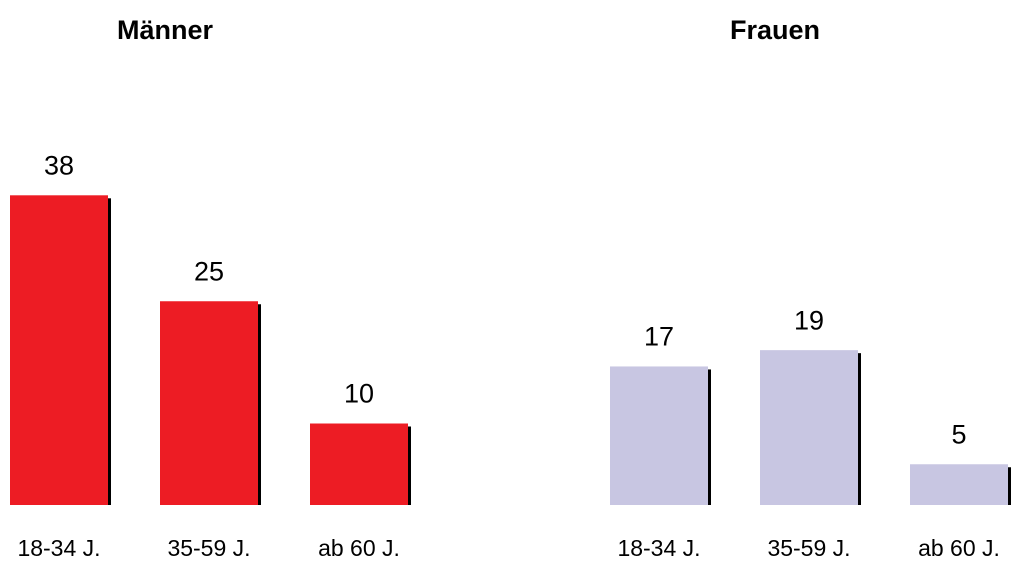 The height and width of the screenshot is (561, 1011). What do you see at coordinates (659, 337) in the screenshot?
I see `value-label: 17` at bounding box center [659, 337].